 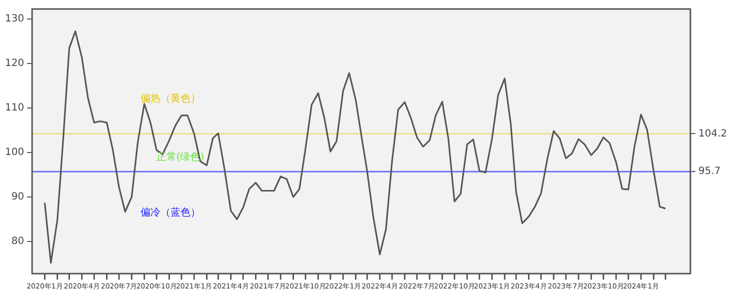 What do you see at coordinates (713, 134) in the screenshot?
I see `y2-tick-label: 104.2` at bounding box center [713, 134].